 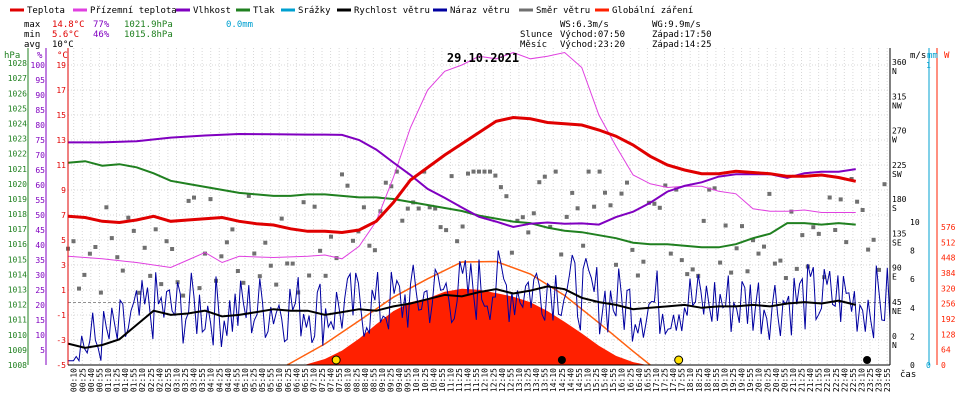 I want to click on x-tick-label: 13:25, so click(x=528, y=380).